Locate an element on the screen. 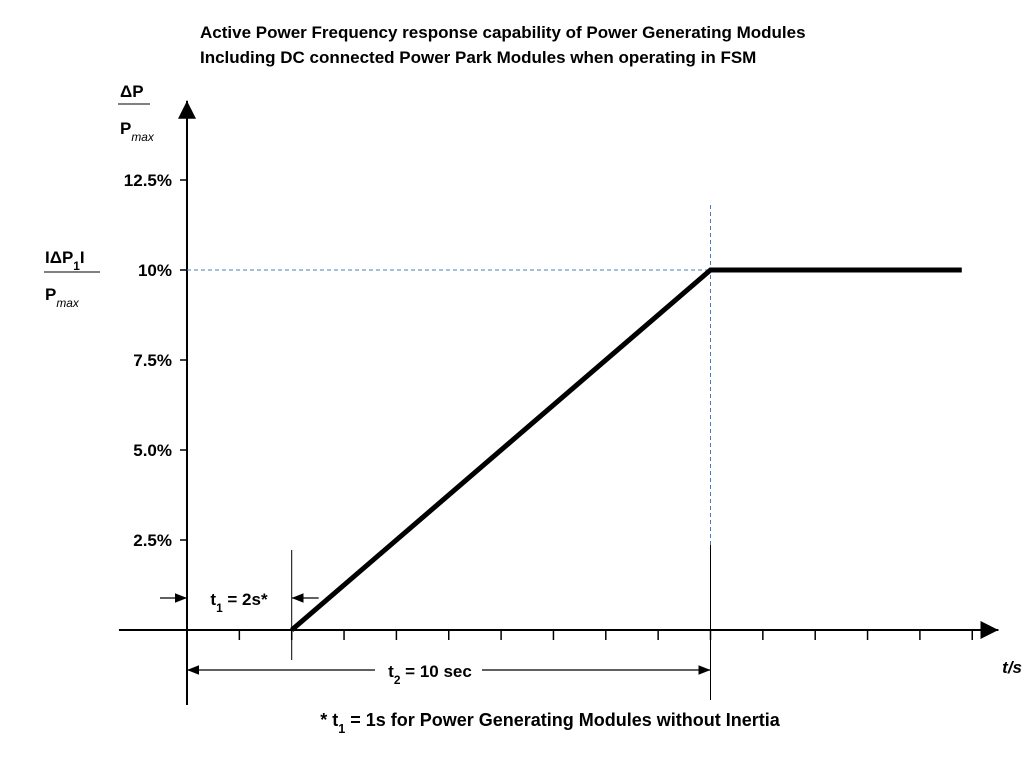 The width and height of the screenshot is (1035, 763). y-tick-label: 2.5% is located at coordinates (152, 540).